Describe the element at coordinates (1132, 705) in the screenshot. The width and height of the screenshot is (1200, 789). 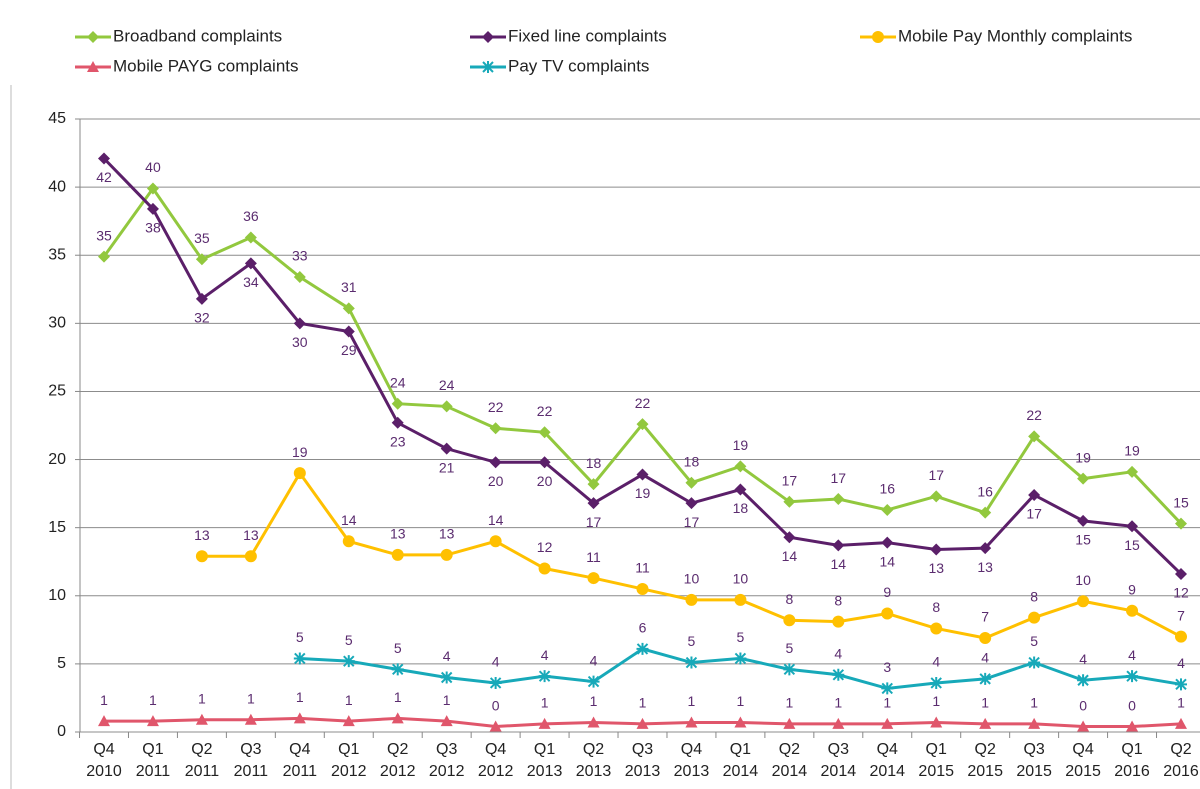
I see `data-label: 0` at that location.